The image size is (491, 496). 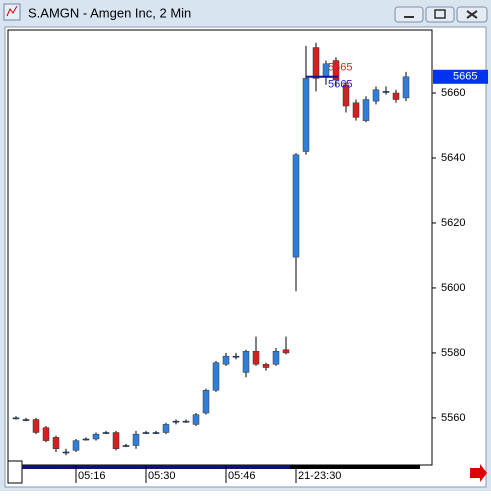 I want to click on app-icon-glyph, so click(x=12, y=11).